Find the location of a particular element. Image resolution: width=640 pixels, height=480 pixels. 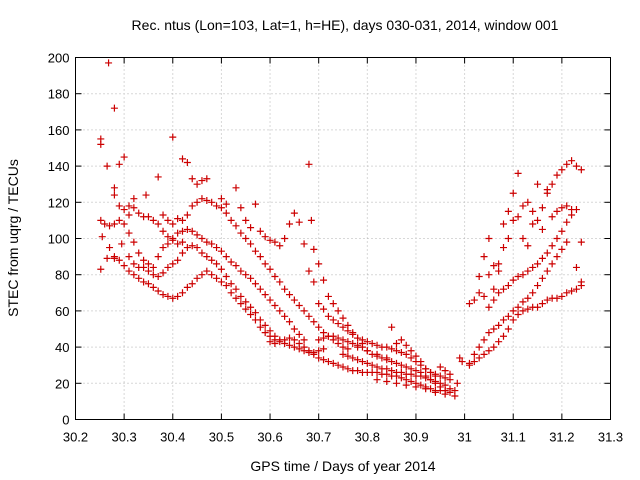

y-tick-label: 60 is located at coordinates (62, 311).